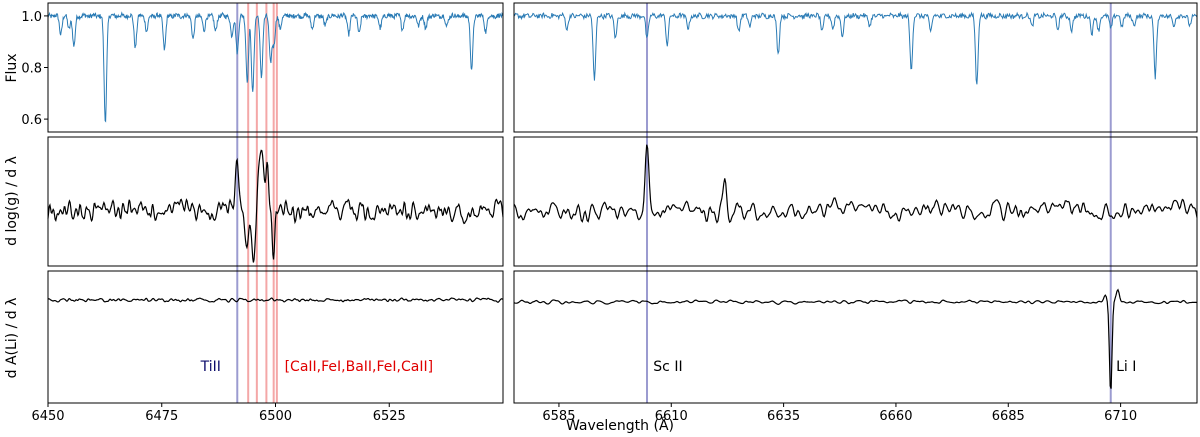 The height and width of the screenshot is (437, 1200). Describe the element at coordinates (558, 416) in the screenshot. I see `x-tick-label: 6585` at that location.